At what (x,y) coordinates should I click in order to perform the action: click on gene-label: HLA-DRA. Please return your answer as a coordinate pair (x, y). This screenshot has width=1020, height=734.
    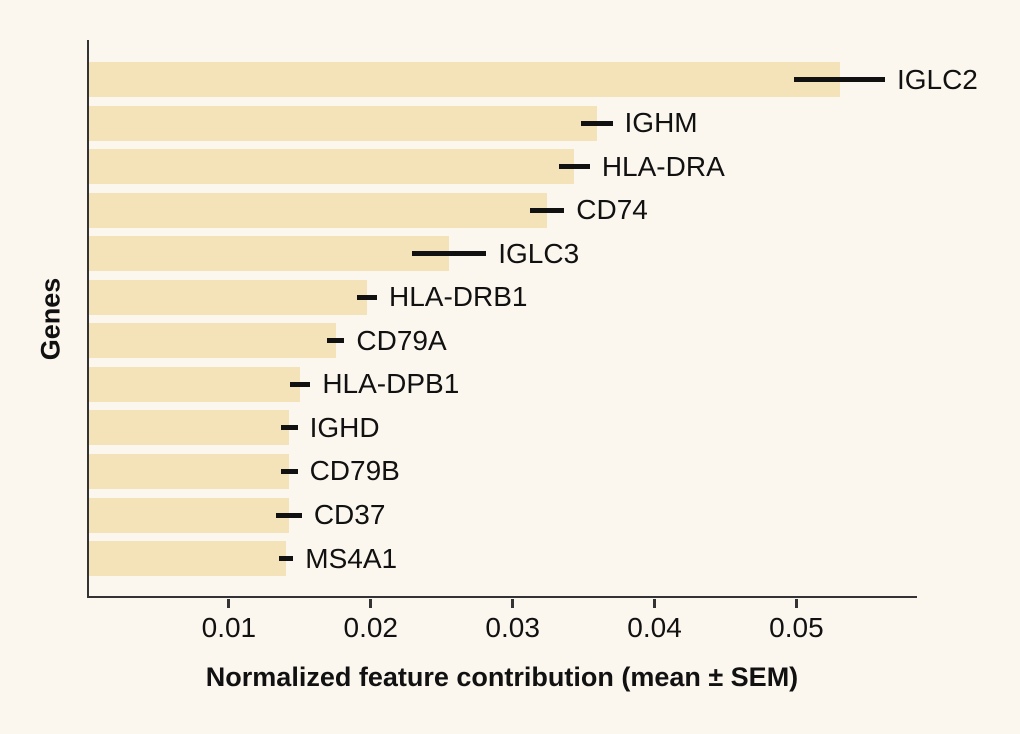
    Looking at the image, I should click on (663, 166).